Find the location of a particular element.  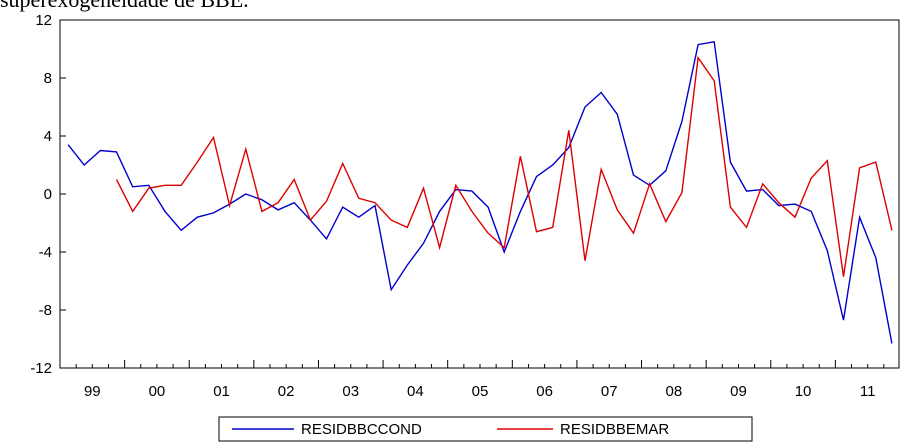

y-tick-label: 4 is located at coordinates (48, 136).